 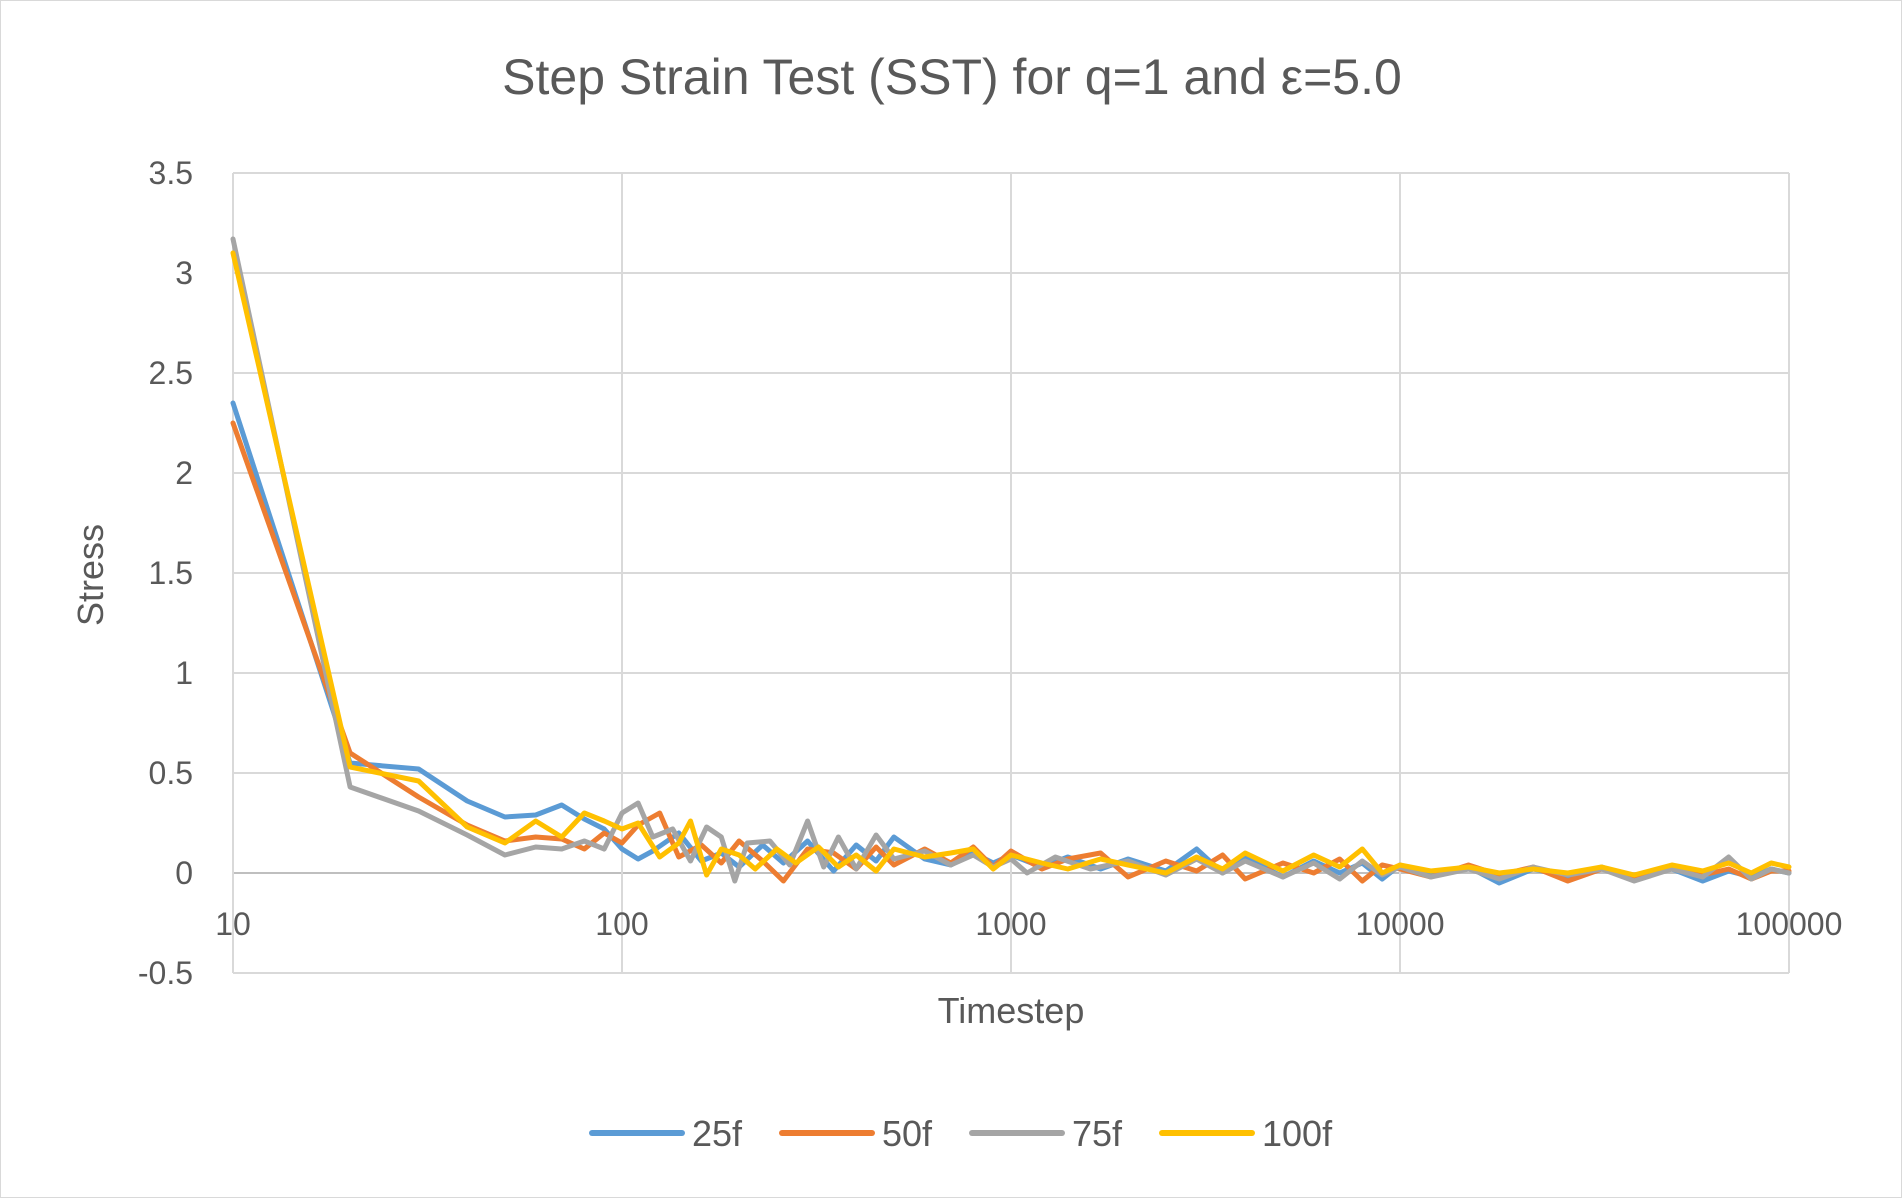 I want to click on y-tick-label: 1, so click(x=184, y=673).